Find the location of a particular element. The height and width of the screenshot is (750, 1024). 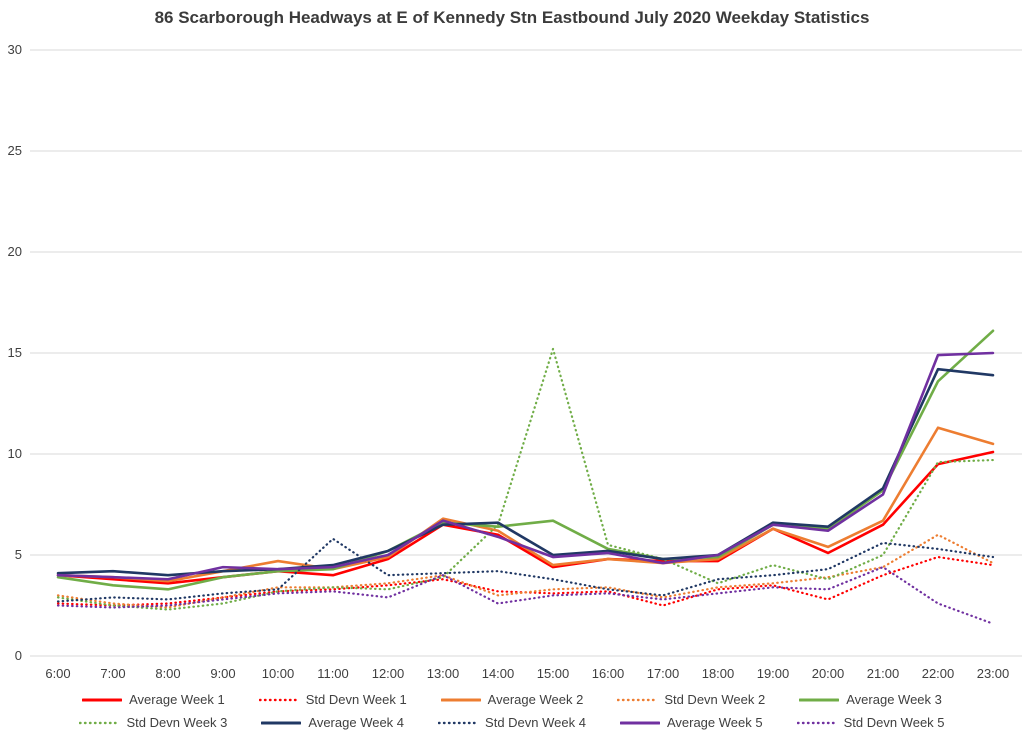

y-axis-tick-label: 5 is located at coordinates (18, 554).